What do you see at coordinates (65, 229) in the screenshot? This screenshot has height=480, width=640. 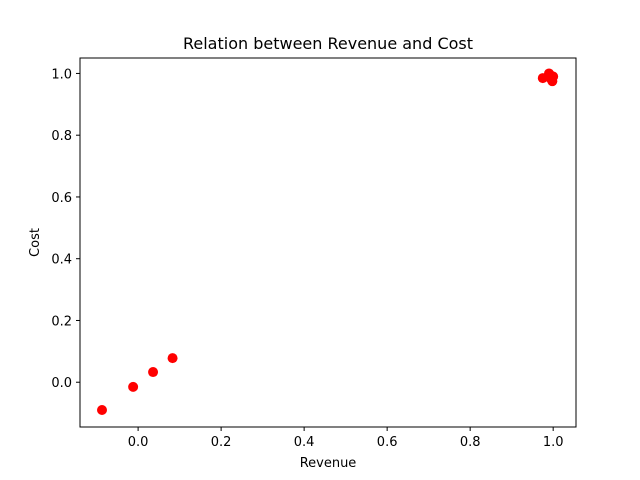 I see `y-axis: 0.0 0.2 0.4 0.6 0.8 1.0` at bounding box center [65, 229].